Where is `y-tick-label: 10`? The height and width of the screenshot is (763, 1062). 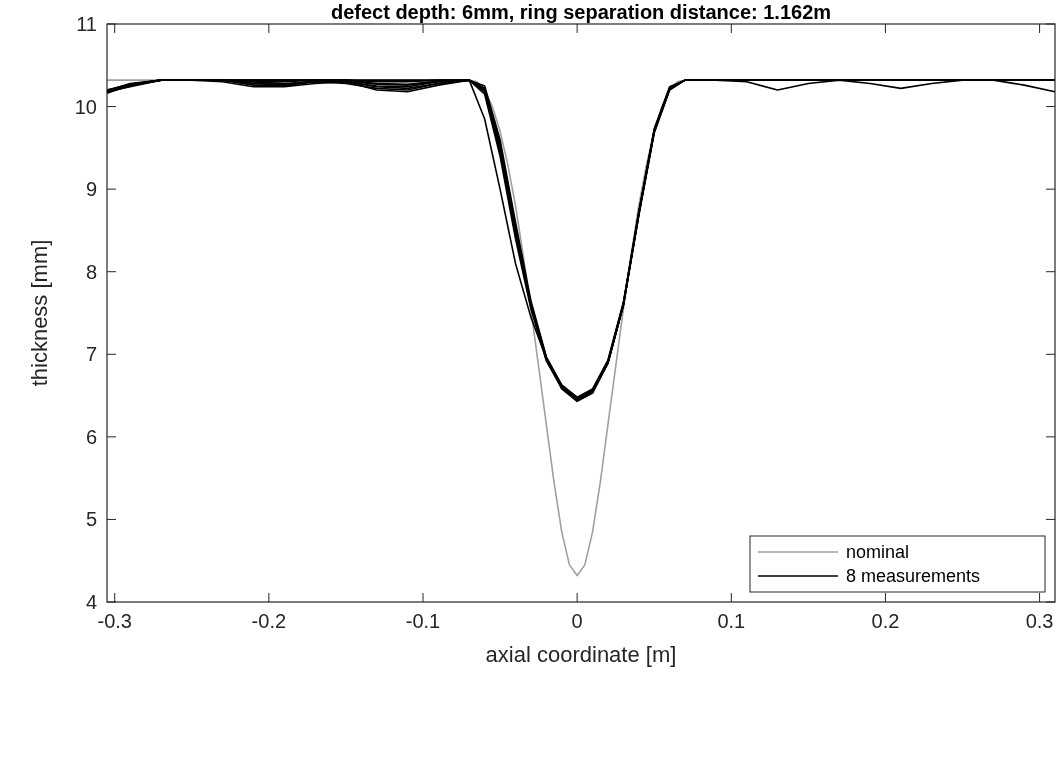
y-tick-label: 10 is located at coordinates (85, 106).